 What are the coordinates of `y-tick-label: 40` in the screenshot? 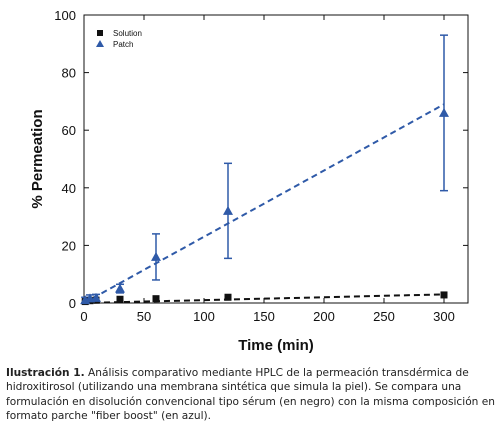 It's located at (69, 188).